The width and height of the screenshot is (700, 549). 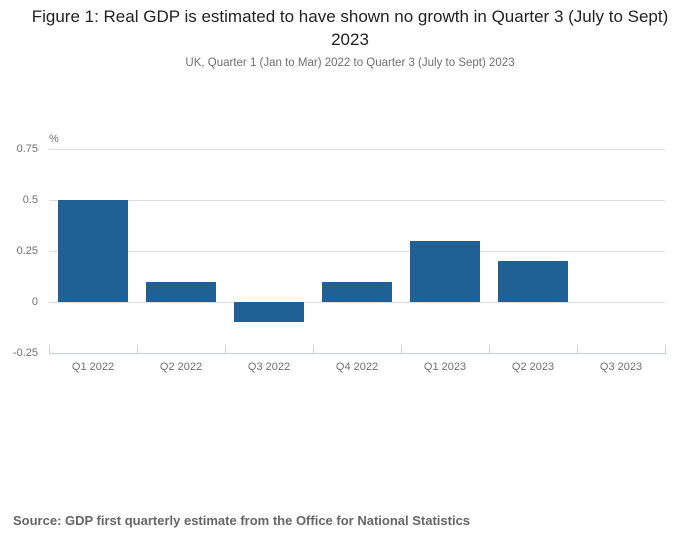 I want to click on y-tick-label: 0.25, so click(x=27, y=251).